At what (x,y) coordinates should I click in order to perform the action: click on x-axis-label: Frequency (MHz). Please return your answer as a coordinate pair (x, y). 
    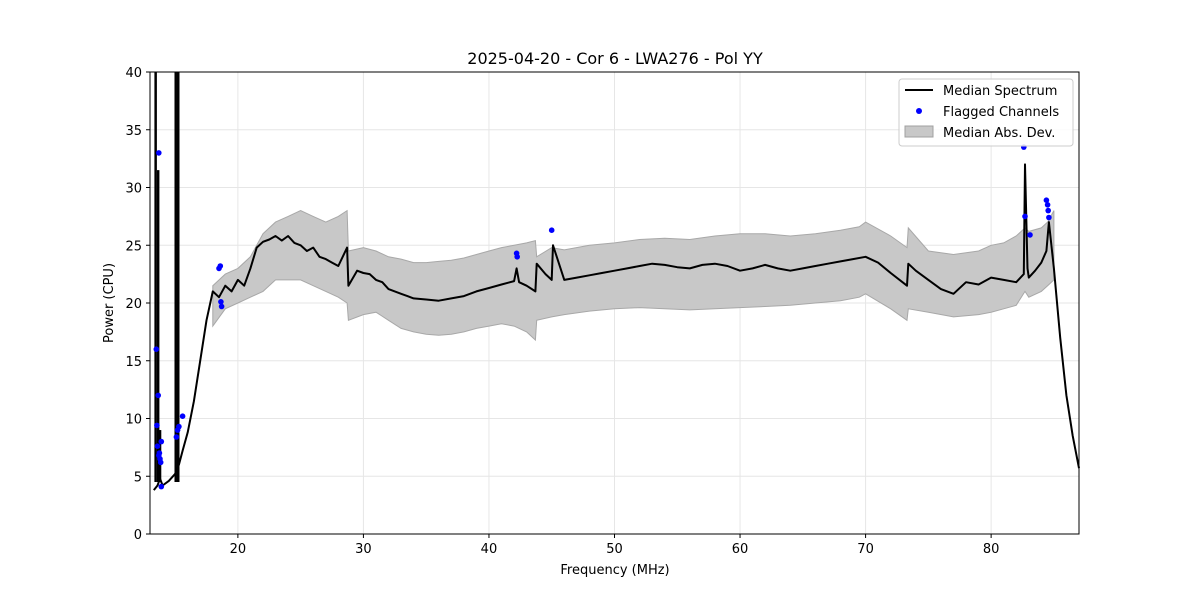
    Looking at the image, I should click on (614, 570).